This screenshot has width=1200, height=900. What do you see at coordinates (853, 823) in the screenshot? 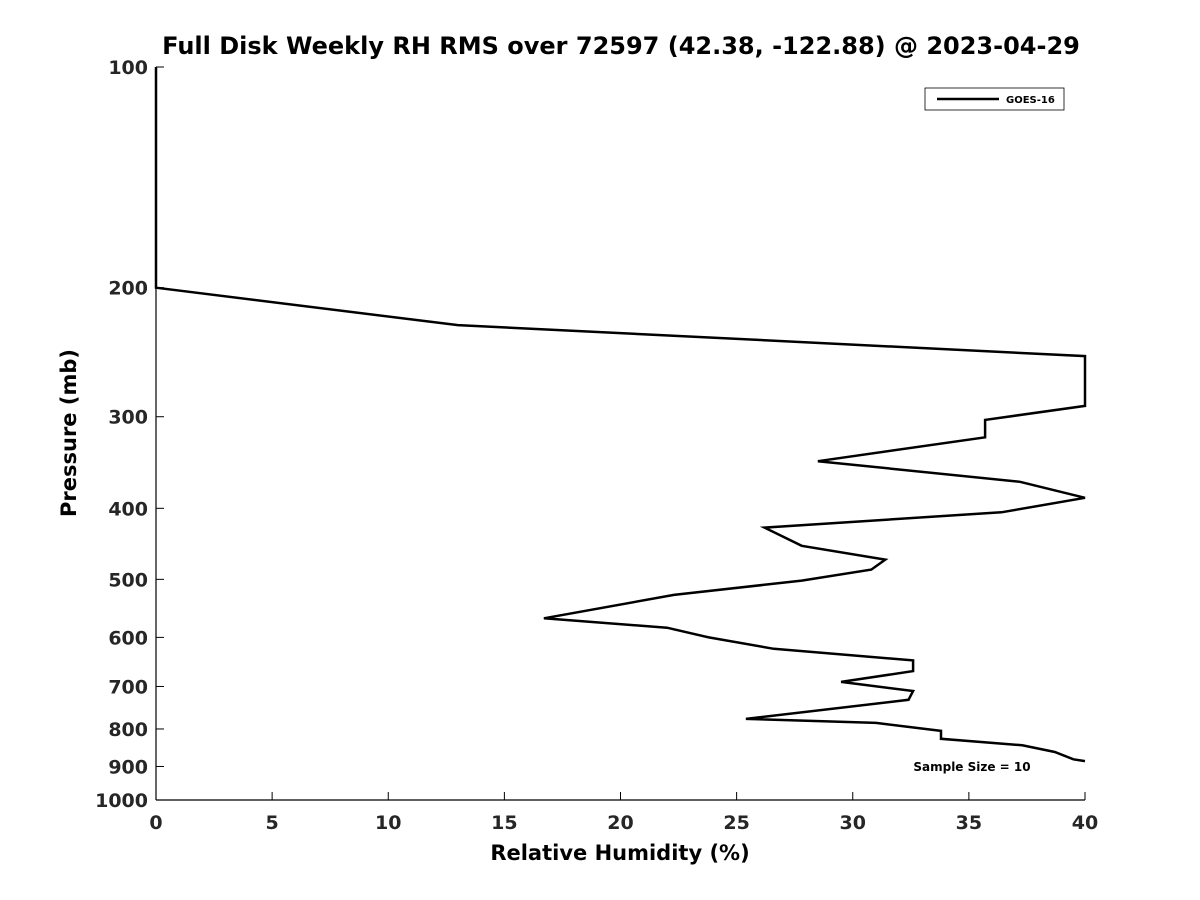
I see `x-tick-label-6: 30` at bounding box center [853, 823].